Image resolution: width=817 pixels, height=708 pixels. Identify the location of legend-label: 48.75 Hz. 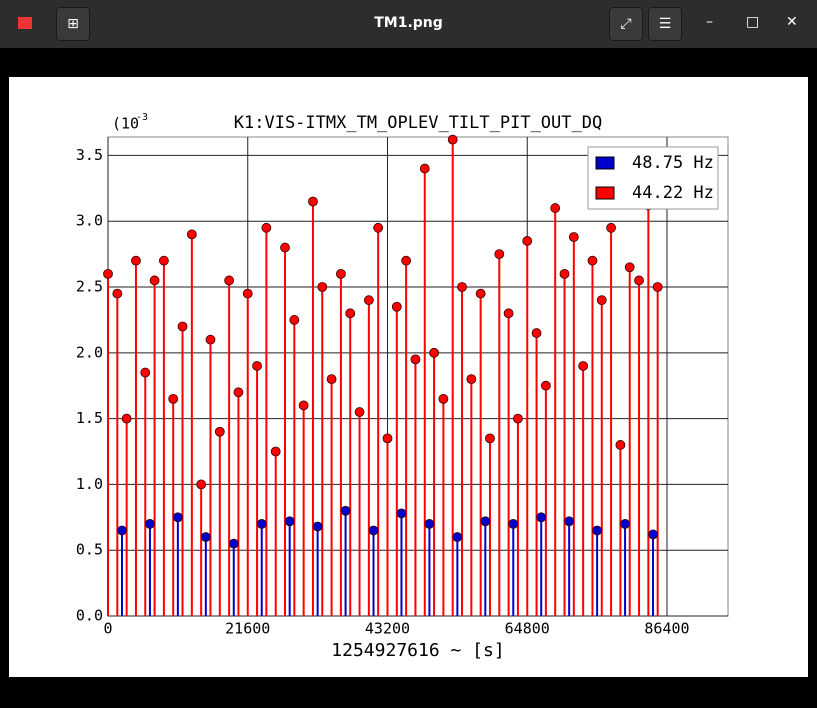
(673, 163).